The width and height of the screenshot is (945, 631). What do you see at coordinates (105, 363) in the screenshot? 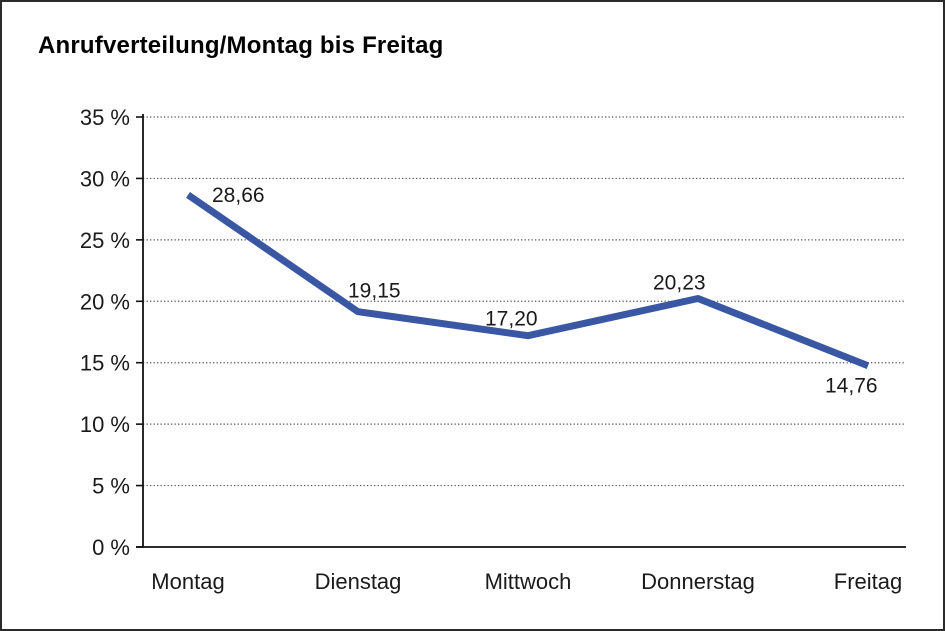
I see `y-tick-label: 15 %` at bounding box center [105, 363].